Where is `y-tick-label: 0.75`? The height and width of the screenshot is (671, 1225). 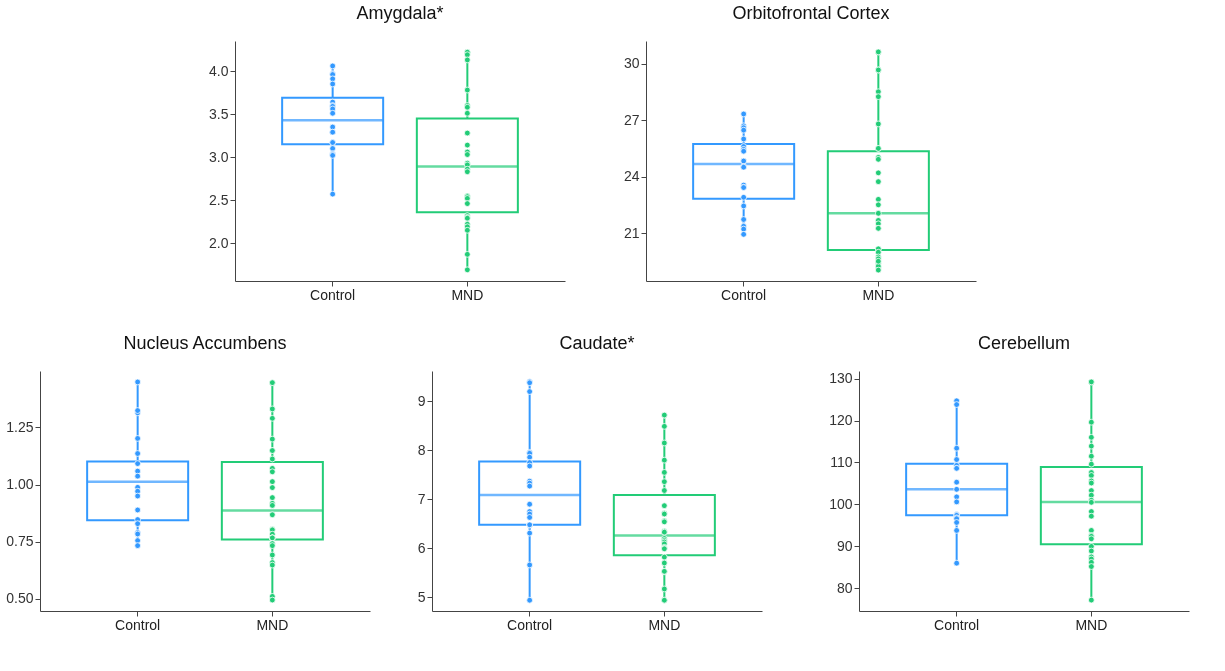
y-tick-label: 0.75 is located at coordinates (20, 541).